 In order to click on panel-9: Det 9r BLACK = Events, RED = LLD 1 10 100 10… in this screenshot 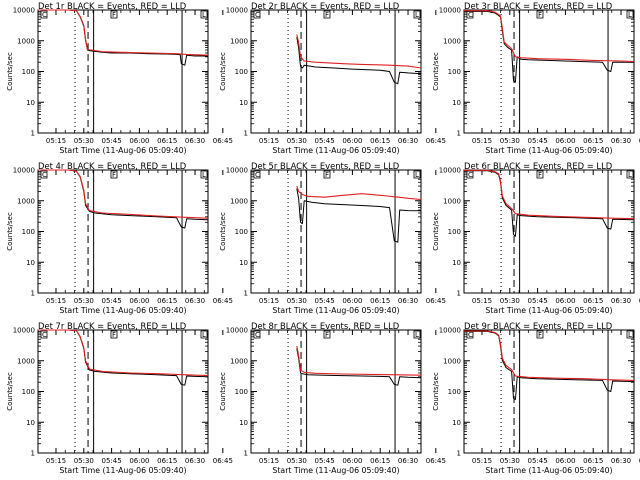, I will do `click(536, 398)`.